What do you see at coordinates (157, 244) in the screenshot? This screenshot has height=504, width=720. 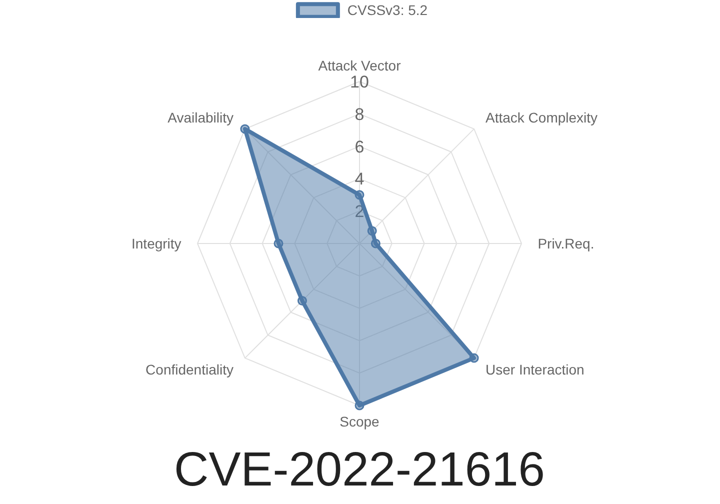 I see `spoke-label: Integrity` at bounding box center [157, 244].